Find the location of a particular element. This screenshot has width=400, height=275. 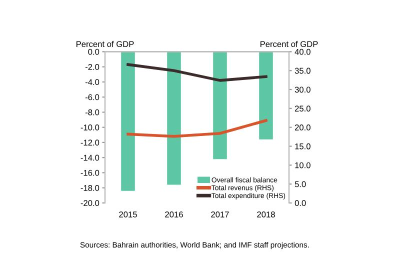

y2-tick-label: 0.0 is located at coordinates (300, 203).